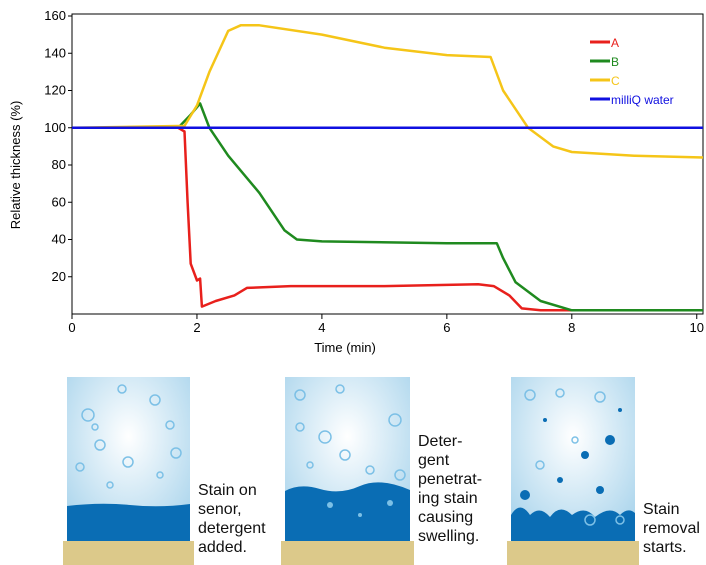 This screenshot has height=565, width=706. What do you see at coordinates (321, 327) in the screenshot?
I see `x-tick-label: 4` at bounding box center [321, 327].